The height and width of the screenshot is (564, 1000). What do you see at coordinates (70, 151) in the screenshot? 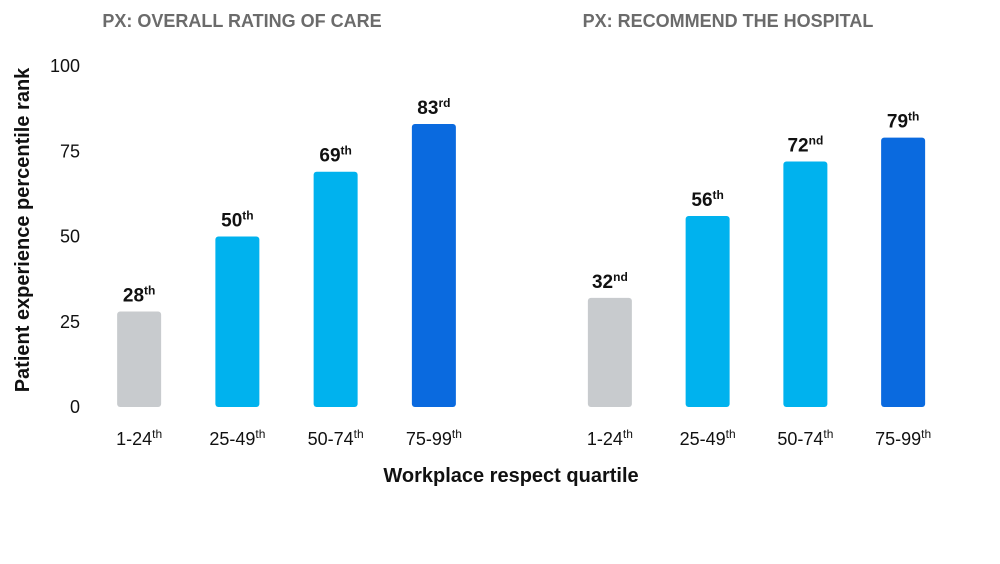
I see `y-tick-label: 75` at bounding box center [70, 151].